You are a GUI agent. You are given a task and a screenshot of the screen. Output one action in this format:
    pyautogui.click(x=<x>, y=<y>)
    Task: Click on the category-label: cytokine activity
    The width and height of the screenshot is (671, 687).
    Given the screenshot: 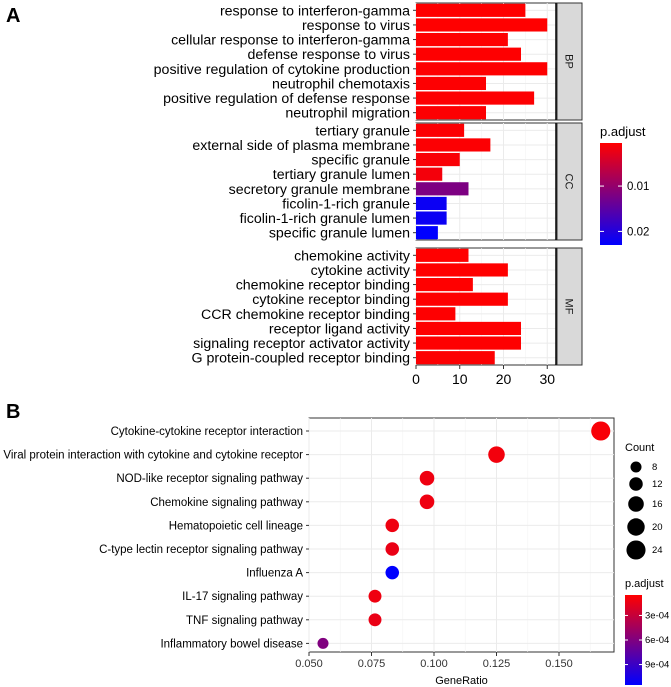 What is the action you would take?
    pyautogui.click(x=361, y=271)
    